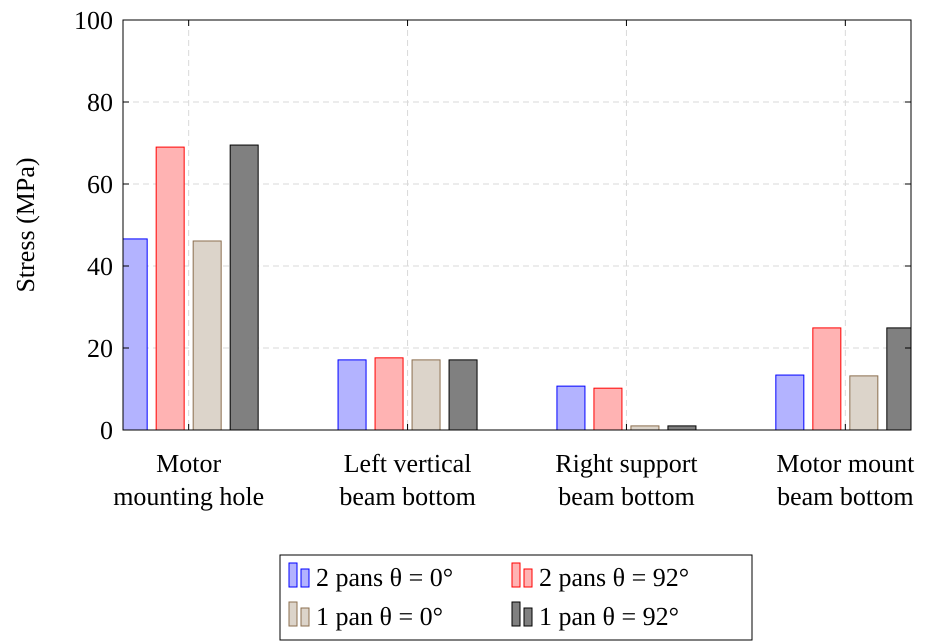 This screenshot has height=641, width=939. What do you see at coordinates (100, 185) in the screenshot?
I see `y-tick-label: 60` at bounding box center [100, 185].